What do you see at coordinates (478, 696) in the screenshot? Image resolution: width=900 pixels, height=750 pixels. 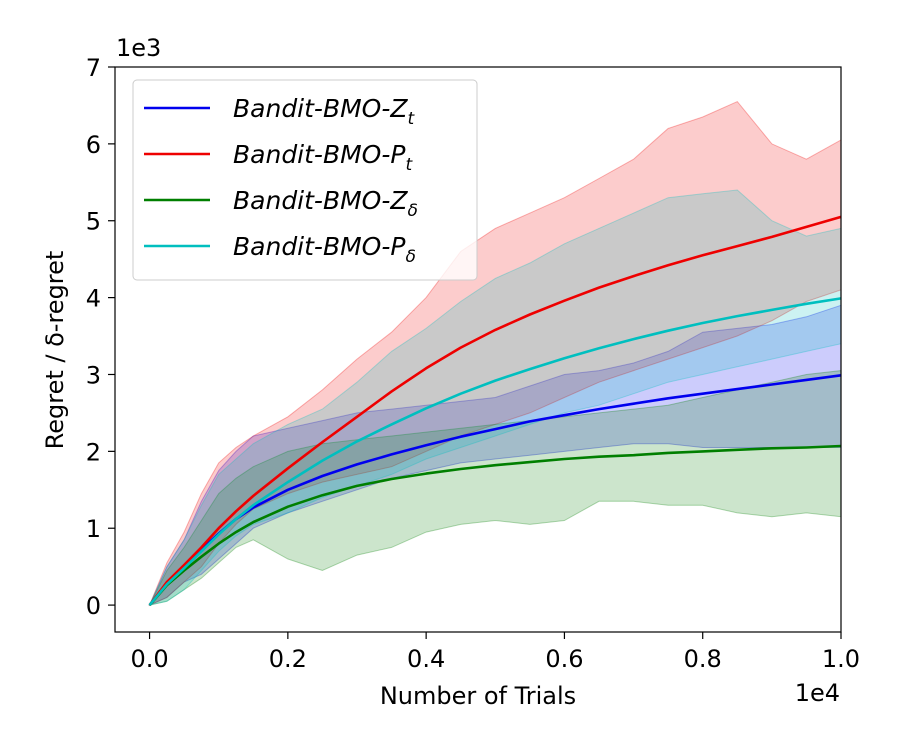 I see `x-axis-label: Number of Trials` at bounding box center [478, 696].